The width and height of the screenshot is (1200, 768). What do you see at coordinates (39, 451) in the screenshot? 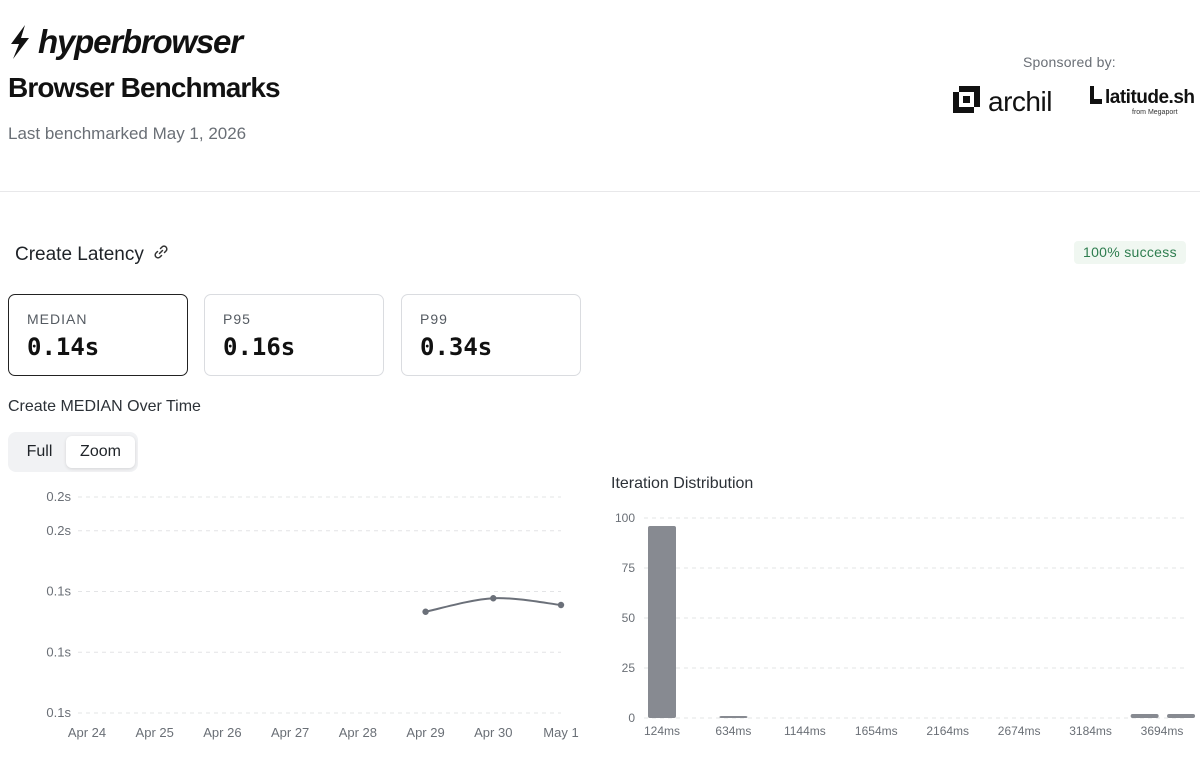
I see `toggle-full-button: Full` at bounding box center [39, 451].